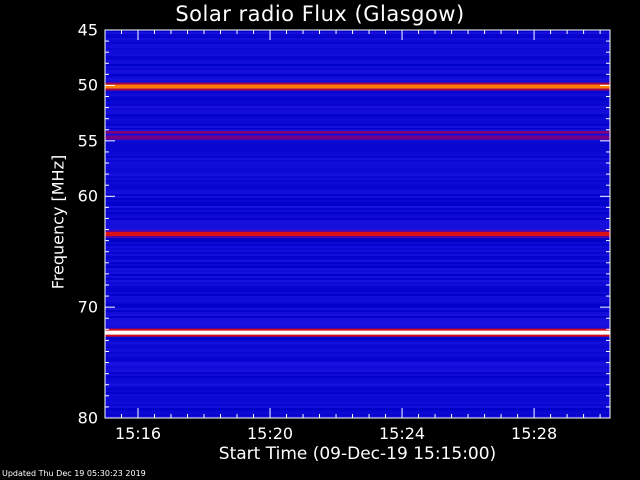 This screenshot has width=640, height=480. What do you see at coordinates (138, 433) in the screenshot?
I see `x-tick-label: 15:16` at bounding box center [138, 433].